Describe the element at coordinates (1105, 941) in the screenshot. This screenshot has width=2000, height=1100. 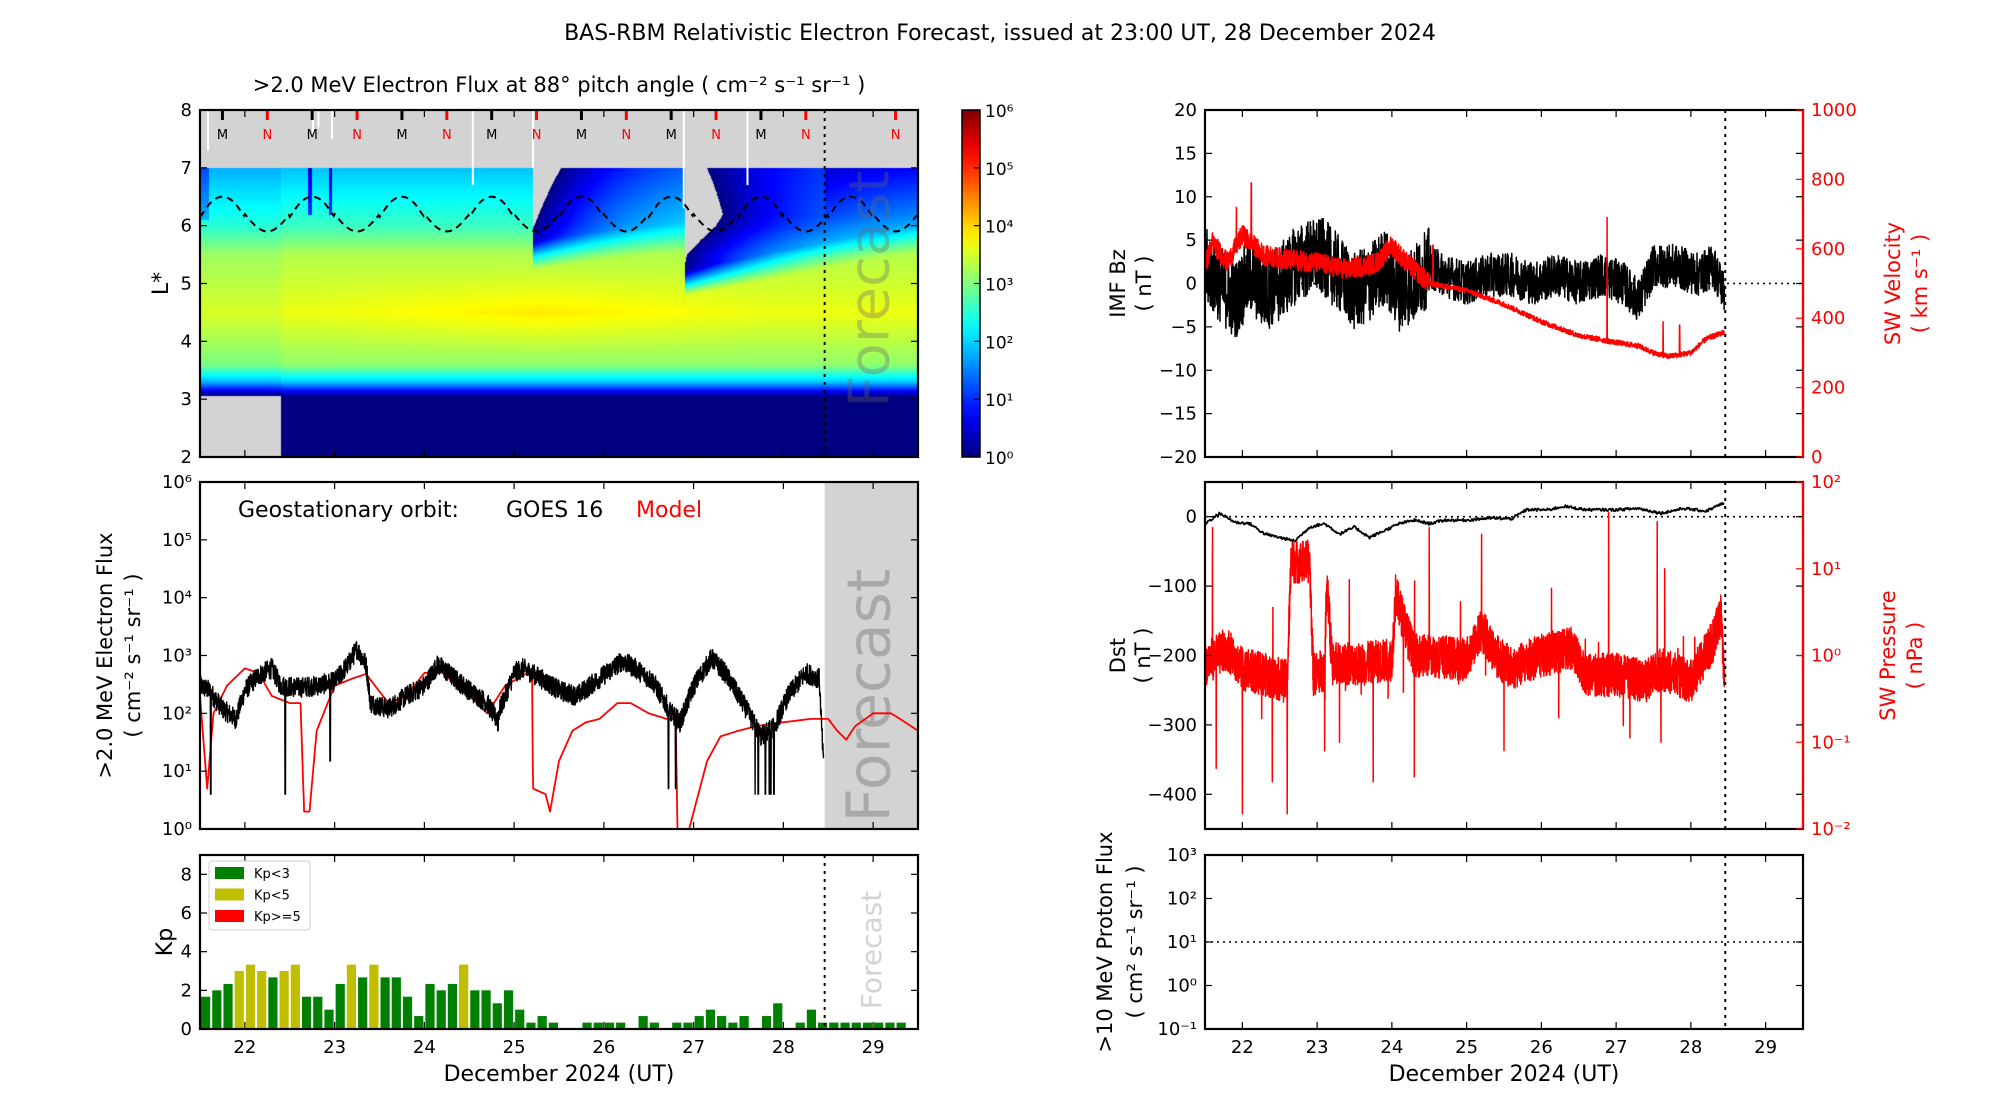
I see `proton-ylabel: >10 MeV Proton Flux` at that location.